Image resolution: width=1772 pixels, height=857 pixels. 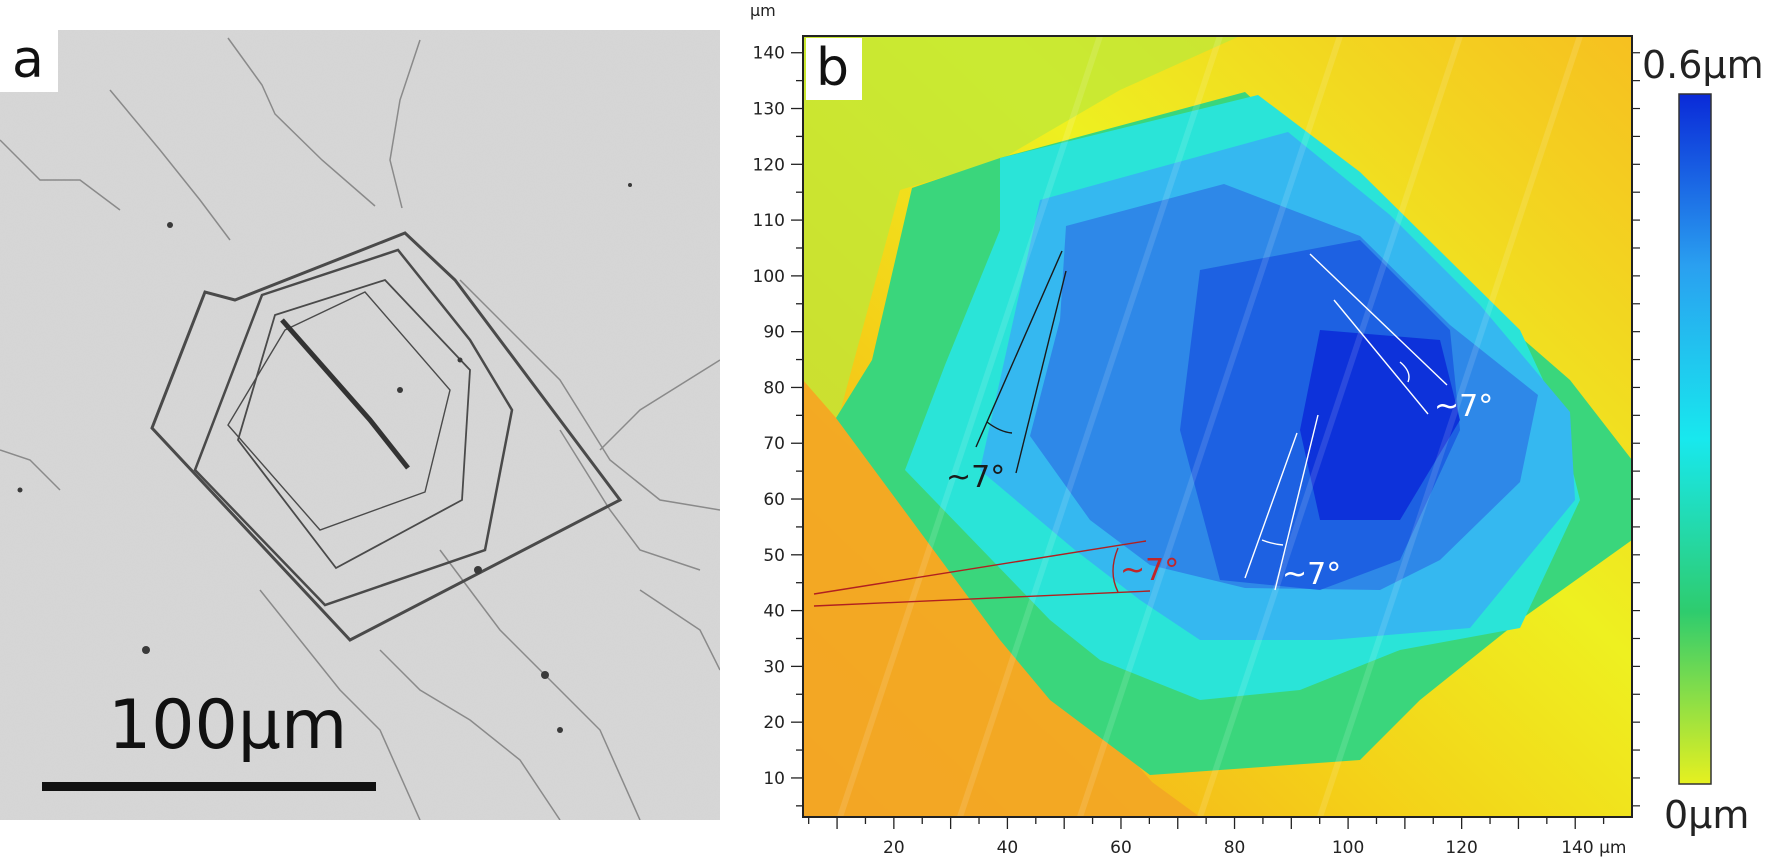 What do you see at coordinates (769, 54) in the screenshot?
I see `y-tick-label: 140` at bounding box center [769, 54].